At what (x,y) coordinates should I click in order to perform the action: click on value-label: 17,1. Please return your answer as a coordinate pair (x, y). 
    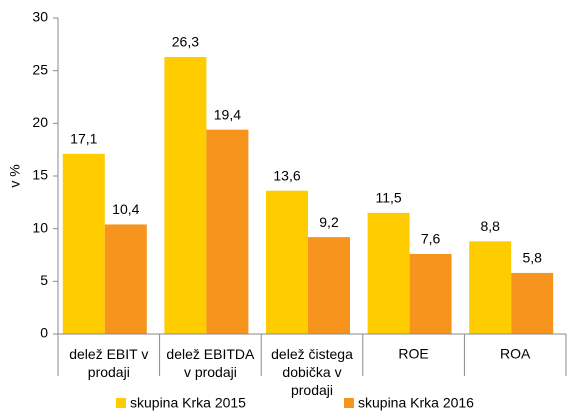
    Looking at the image, I should click on (83, 139).